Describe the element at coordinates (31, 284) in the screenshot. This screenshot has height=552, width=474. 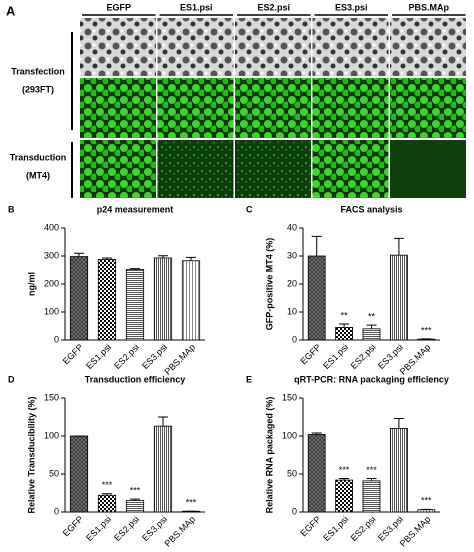
I see `y-axis-label: ng/ml` at that location.